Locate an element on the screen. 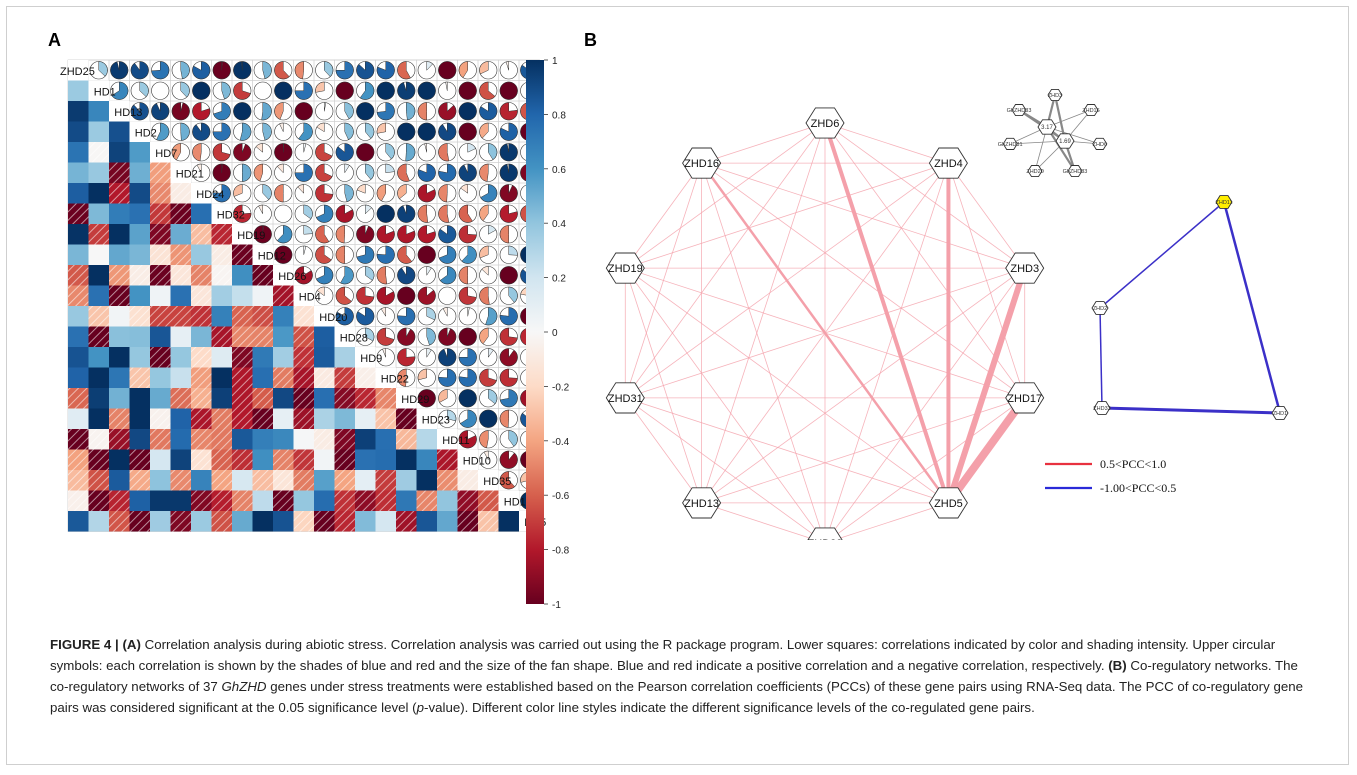 The image size is (1357, 775). gene-label: HD10 is located at coordinates (477, 461).